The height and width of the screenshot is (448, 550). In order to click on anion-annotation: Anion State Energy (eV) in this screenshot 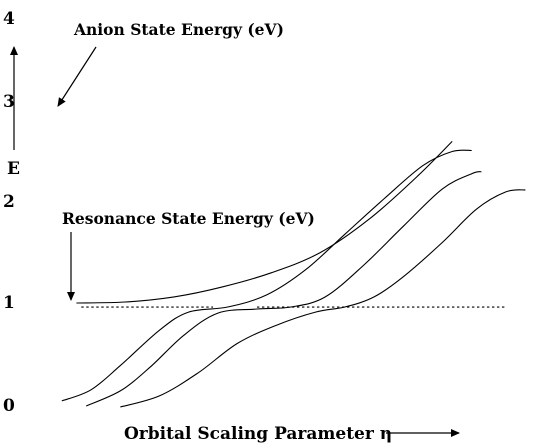, I will do `click(178, 29)`.